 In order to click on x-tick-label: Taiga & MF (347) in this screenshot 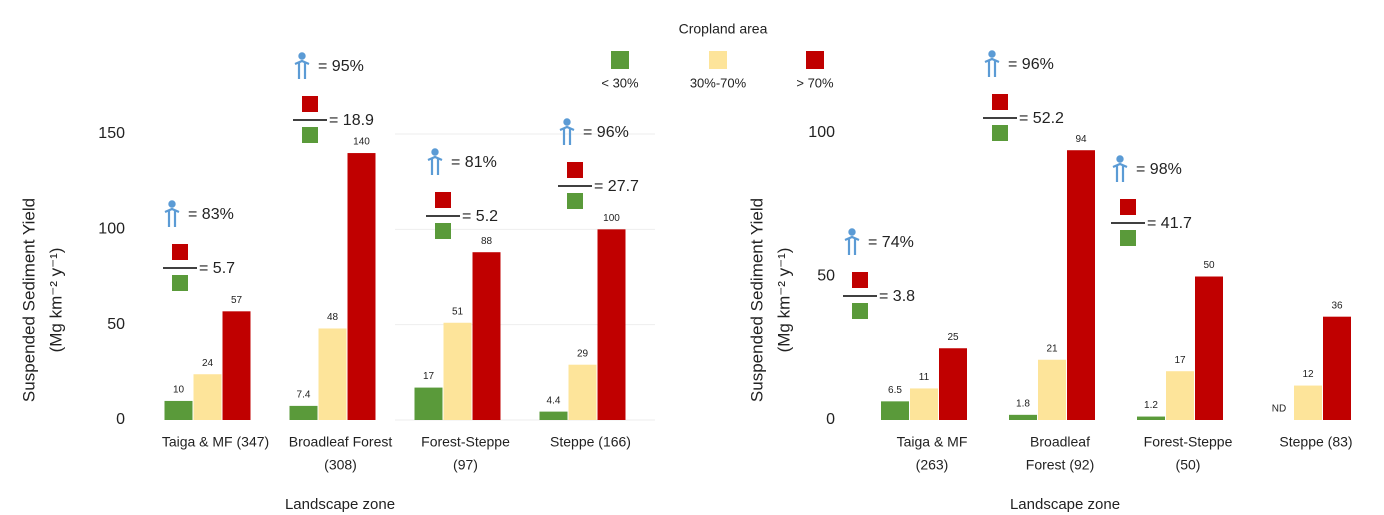, I will do `click(215, 442)`.